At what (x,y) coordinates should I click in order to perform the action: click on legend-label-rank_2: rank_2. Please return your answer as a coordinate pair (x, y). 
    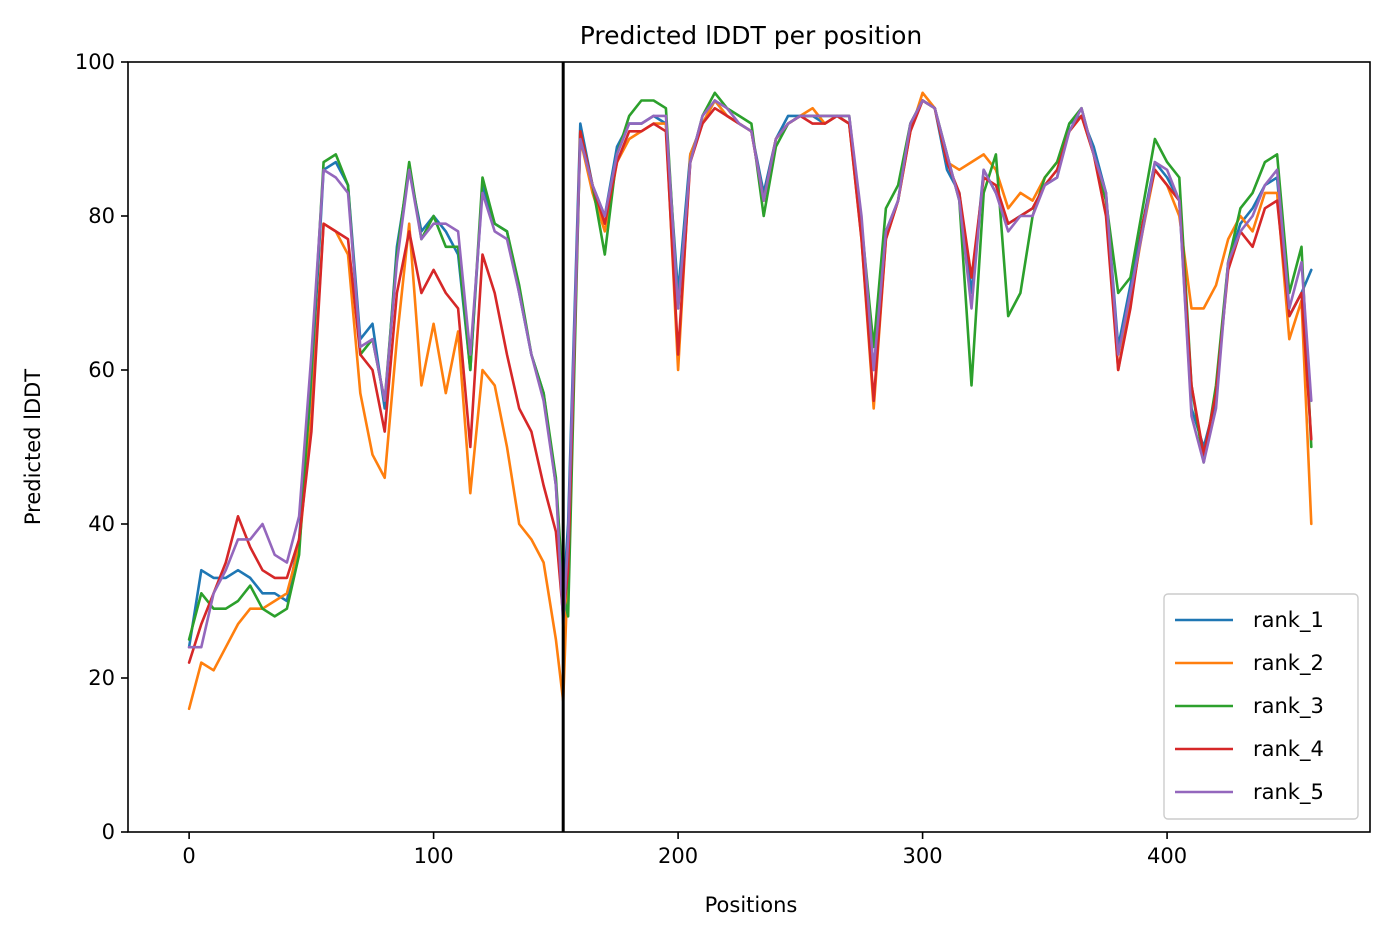
    Looking at the image, I should click on (1288, 663).